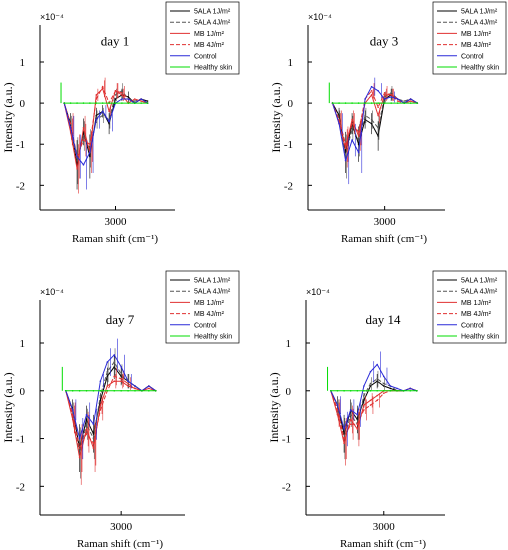 This screenshot has width=508, height=550. Describe the element at coordinates (274, 407) in the screenshot. I see `y-axis-label: Intensity (a.u.)` at that location.